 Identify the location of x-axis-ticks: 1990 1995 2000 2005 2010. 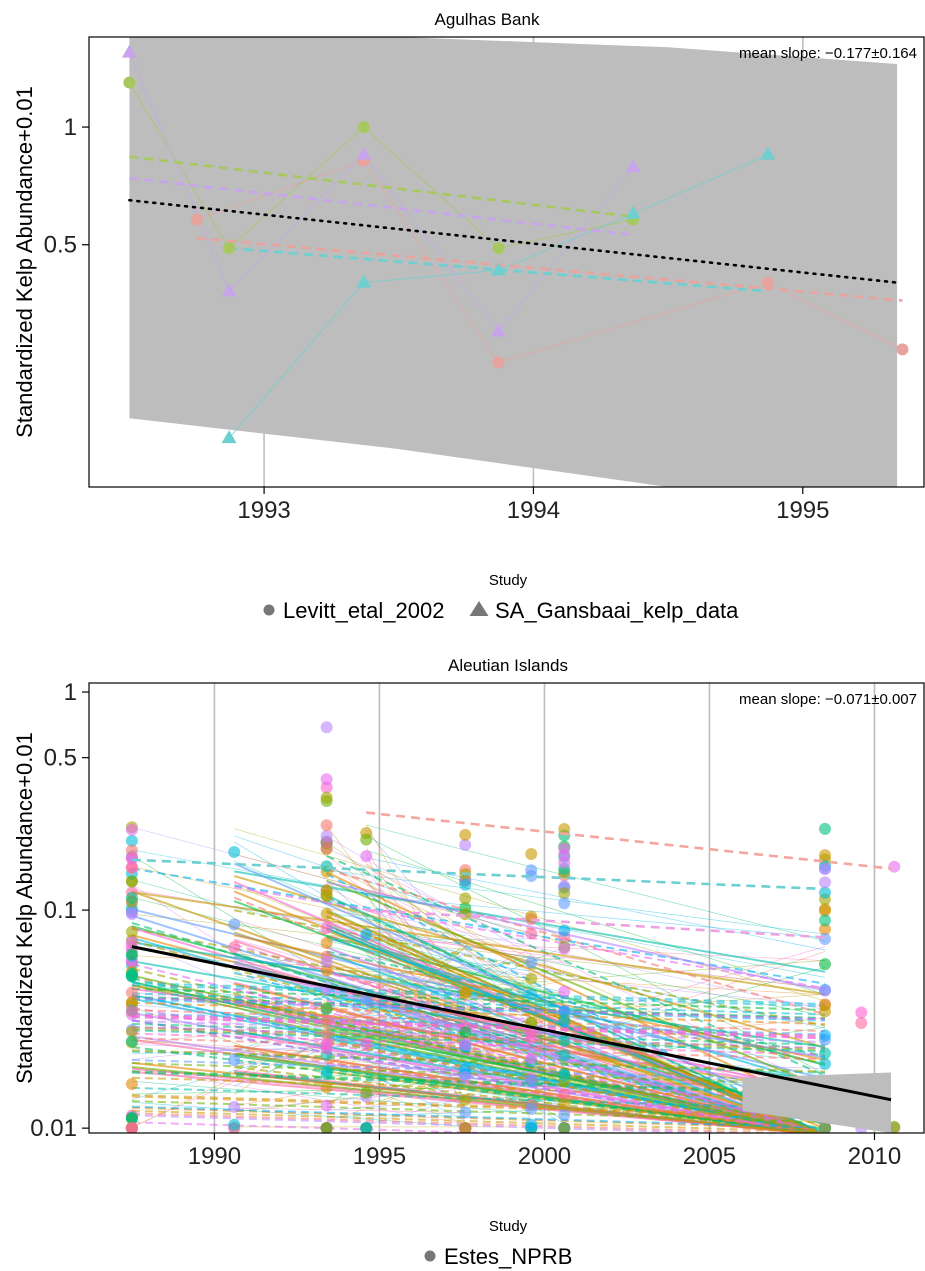
(544, 1151).